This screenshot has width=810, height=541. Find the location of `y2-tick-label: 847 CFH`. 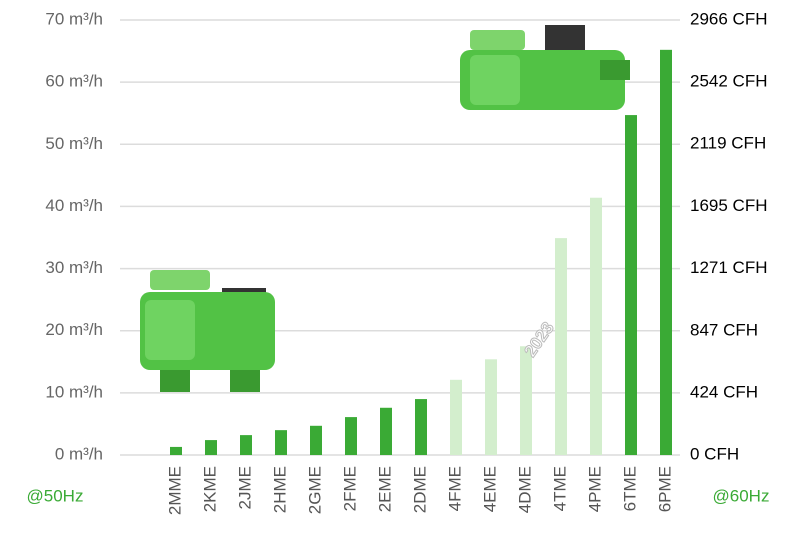

y2-tick-label: 847 CFH is located at coordinates (724, 329).